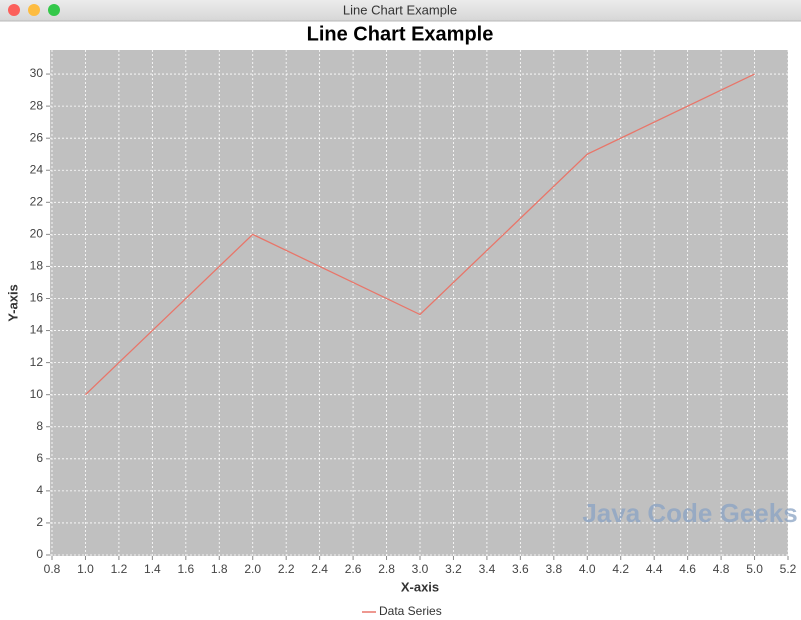  What do you see at coordinates (34, 10) in the screenshot?
I see `minimize-button` at bounding box center [34, 10].